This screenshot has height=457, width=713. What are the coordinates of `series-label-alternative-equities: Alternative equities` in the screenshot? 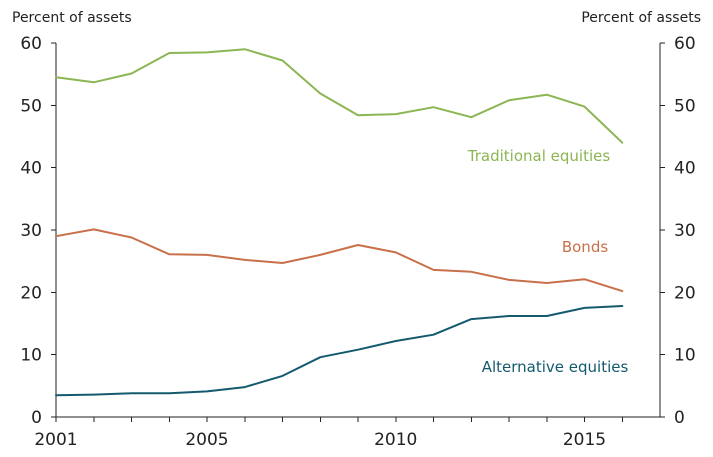 It's located at (555, 367).